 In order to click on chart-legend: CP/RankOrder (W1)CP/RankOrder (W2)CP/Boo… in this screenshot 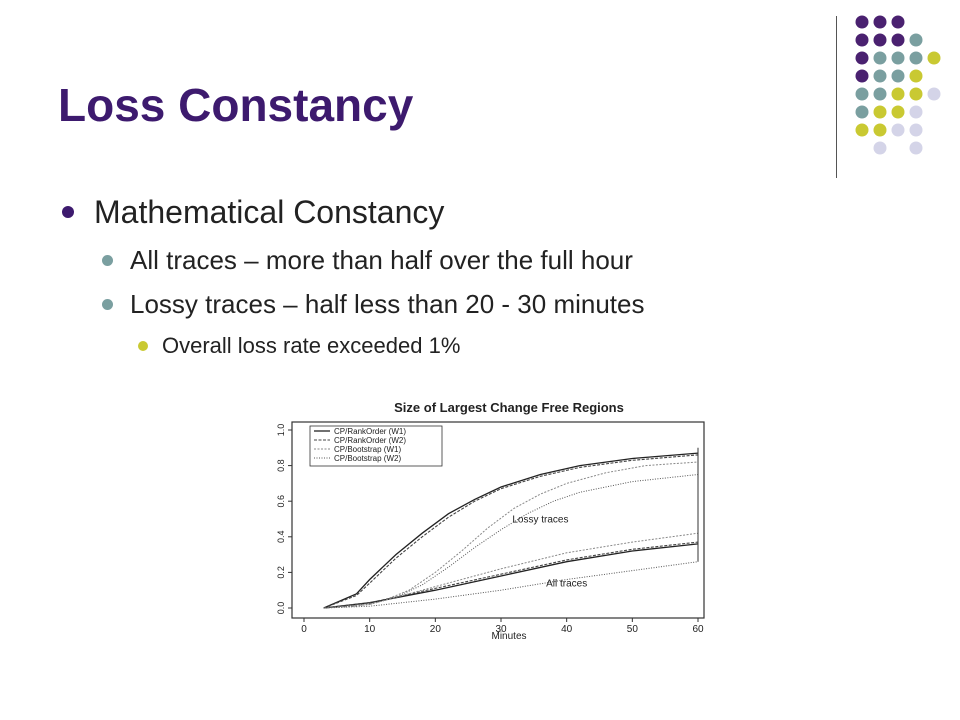, I will do `click(376, 446)`.